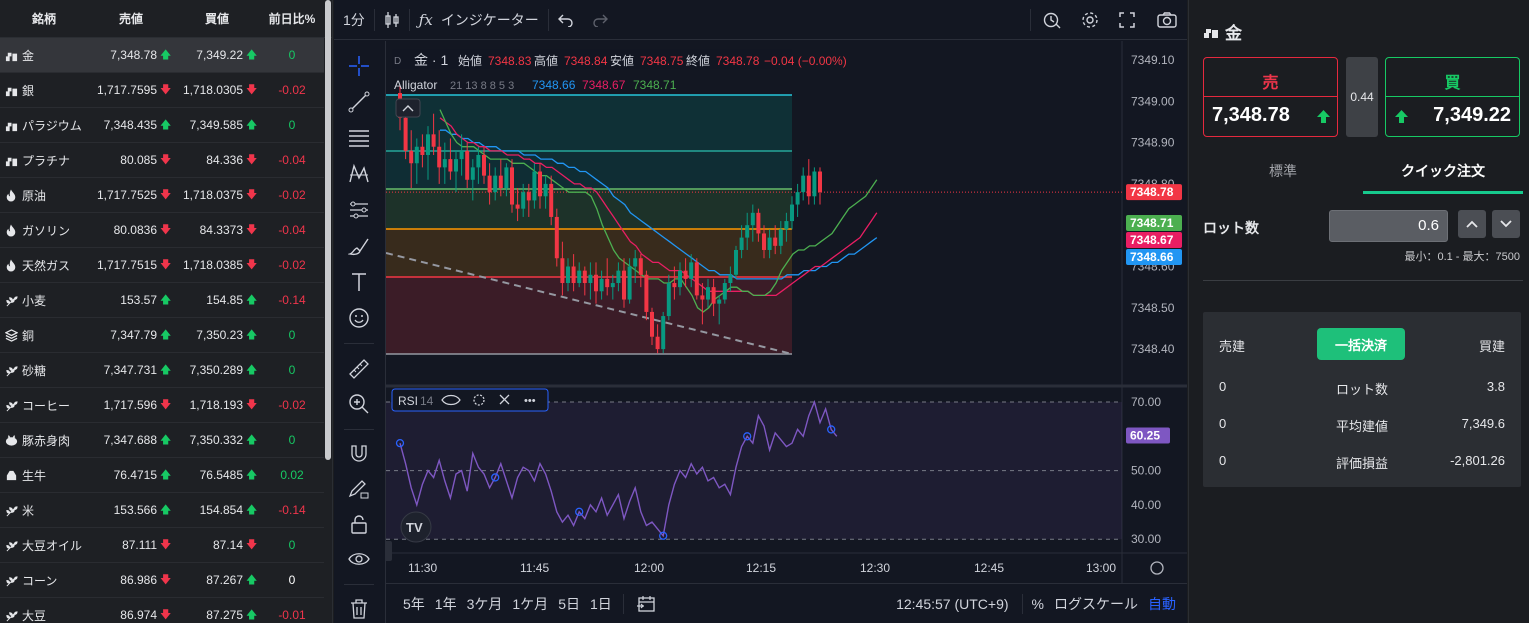 This screenshot has height=623, width=1529. I want to click on percent-toggle: %, so click(1037, 603).